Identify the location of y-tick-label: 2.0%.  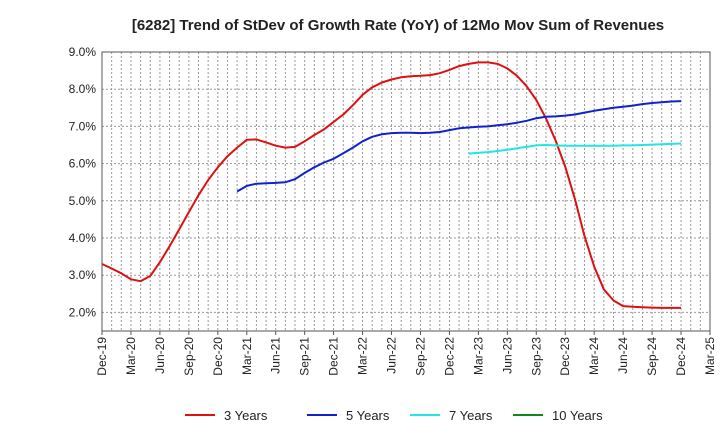
(83, 312).